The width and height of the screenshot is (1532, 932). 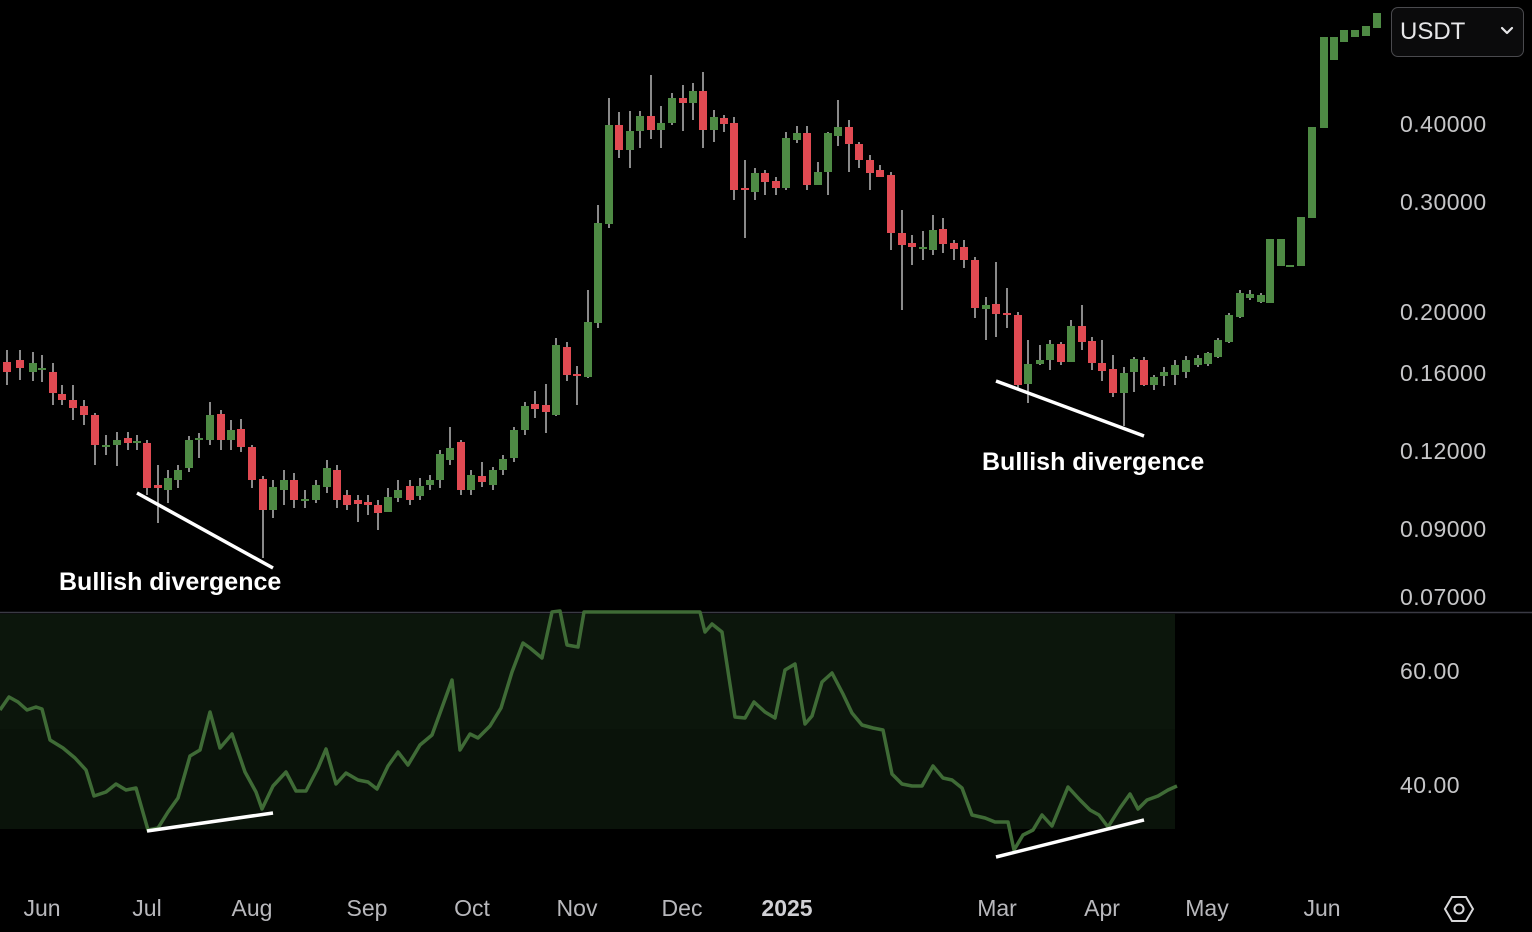 I want to click on time-tick-label: Dec, so click(x=682, y=908).